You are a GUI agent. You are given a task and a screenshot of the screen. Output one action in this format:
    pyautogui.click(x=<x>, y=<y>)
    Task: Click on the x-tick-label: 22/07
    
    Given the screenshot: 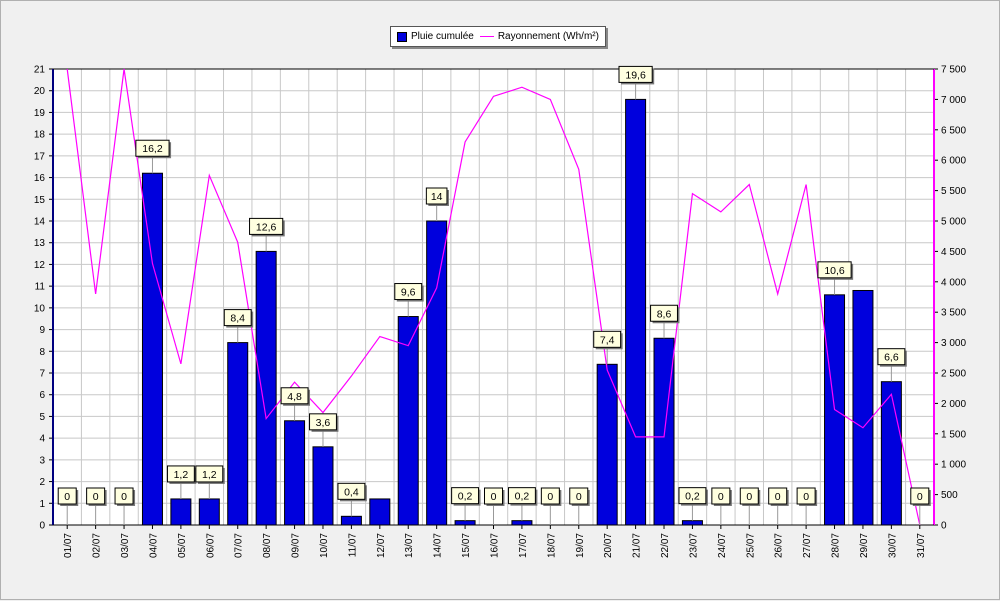 What is the action you would take?
    pyautogui.click(x=665, y=545)
    